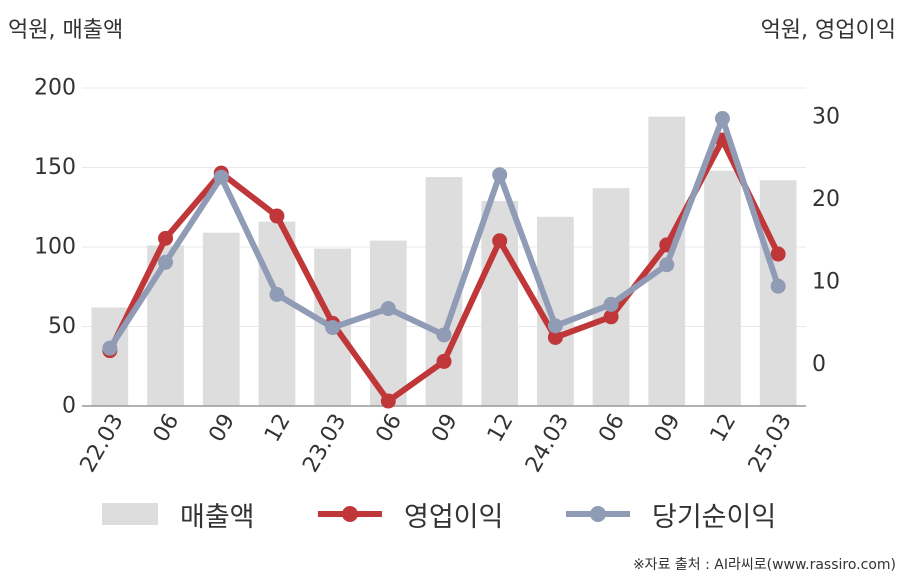 The image size is (908, 580). I want to click on x-tick-label: 23.03, so click(324, 443).